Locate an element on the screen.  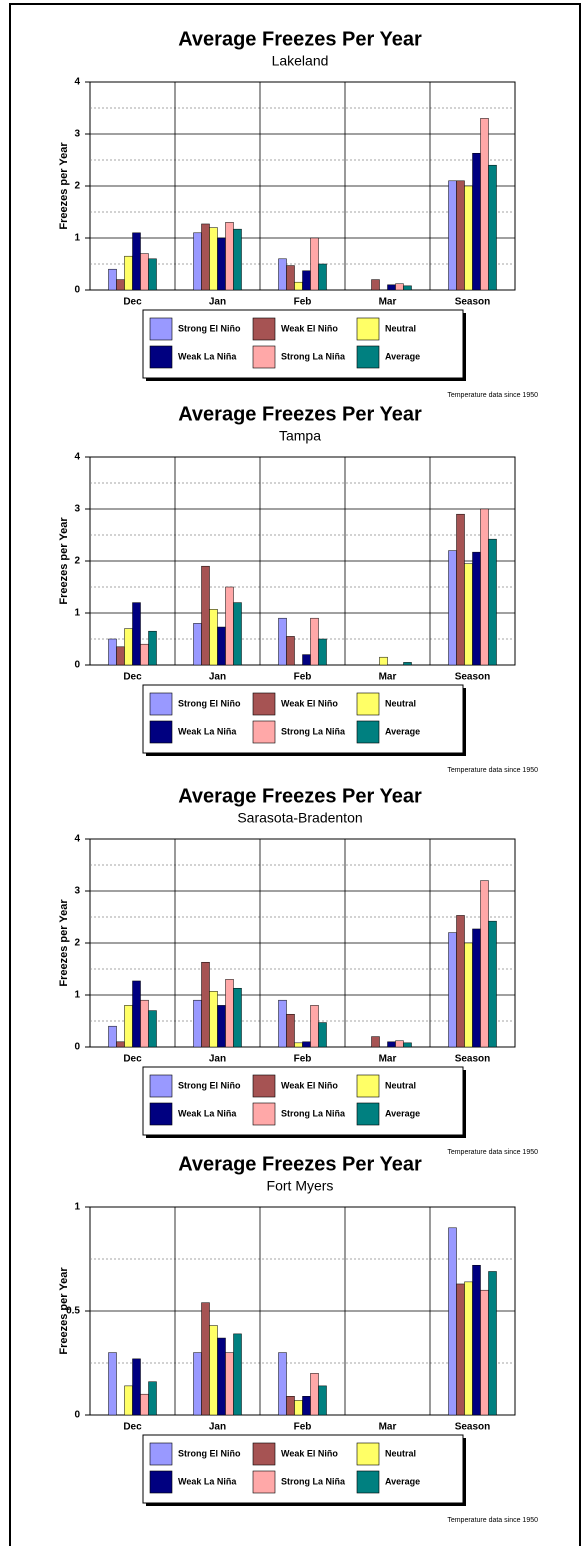
legend-label: Weak La Niña is located at coordinates (207, 731).